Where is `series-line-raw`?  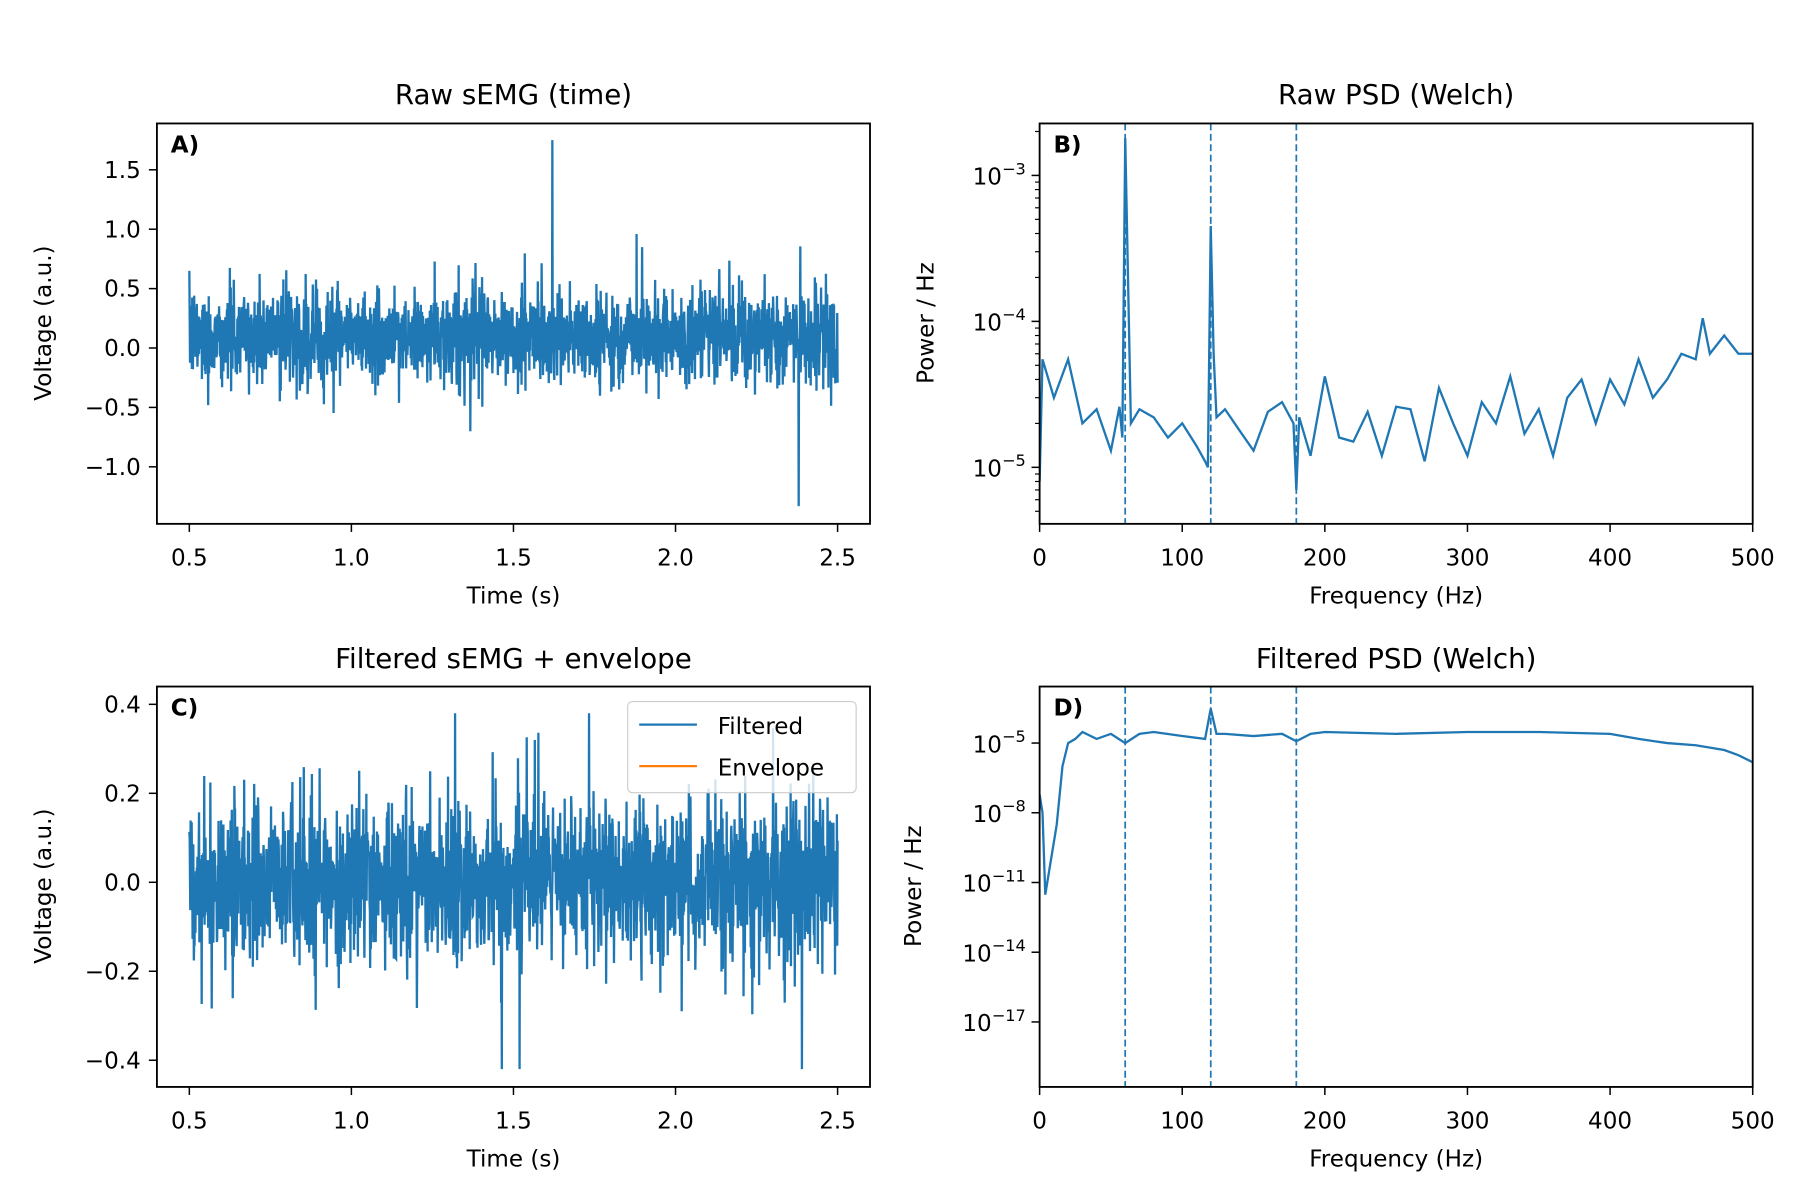 series-line-raw is located at coordinates (513, 323).